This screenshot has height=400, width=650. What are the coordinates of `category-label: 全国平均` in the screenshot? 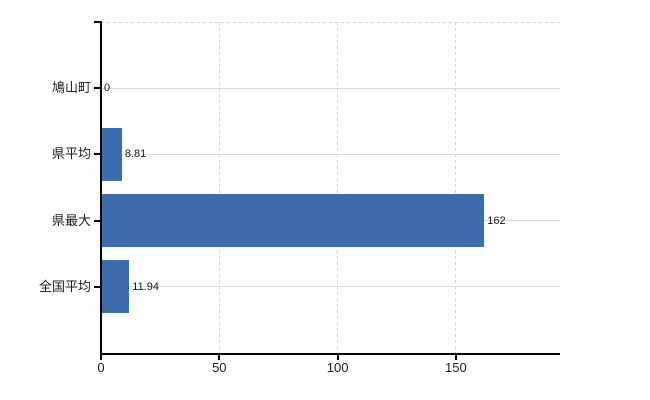 It's located at (64, 286).